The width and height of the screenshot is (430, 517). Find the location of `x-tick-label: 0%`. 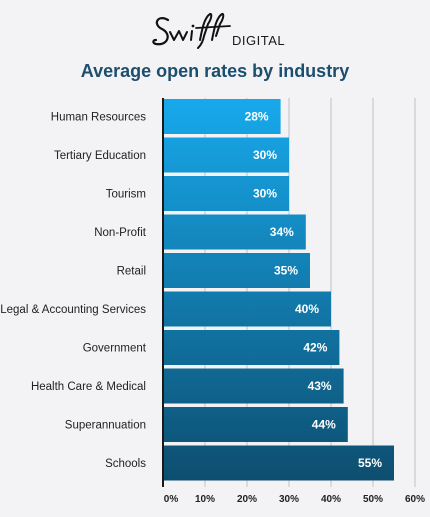

x-tick-label: 0% is located at coordinates (171, 499).